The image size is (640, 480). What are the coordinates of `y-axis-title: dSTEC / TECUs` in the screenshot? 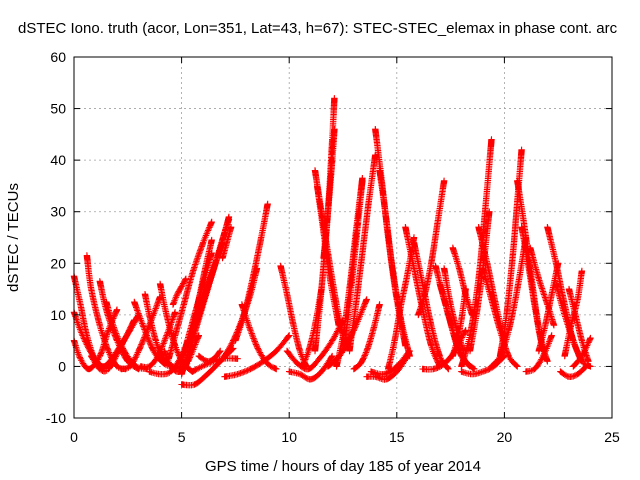 It's located at (13, 237).